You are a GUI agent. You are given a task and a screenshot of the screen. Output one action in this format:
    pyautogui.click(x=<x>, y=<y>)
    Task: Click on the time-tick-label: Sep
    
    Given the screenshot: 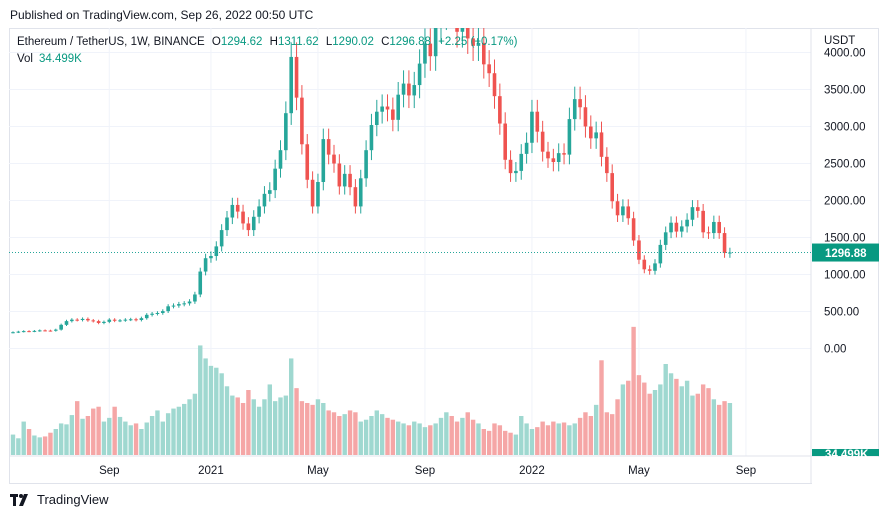 What is the action you would take?
    pyautogui.click(x=109, y=471)
    